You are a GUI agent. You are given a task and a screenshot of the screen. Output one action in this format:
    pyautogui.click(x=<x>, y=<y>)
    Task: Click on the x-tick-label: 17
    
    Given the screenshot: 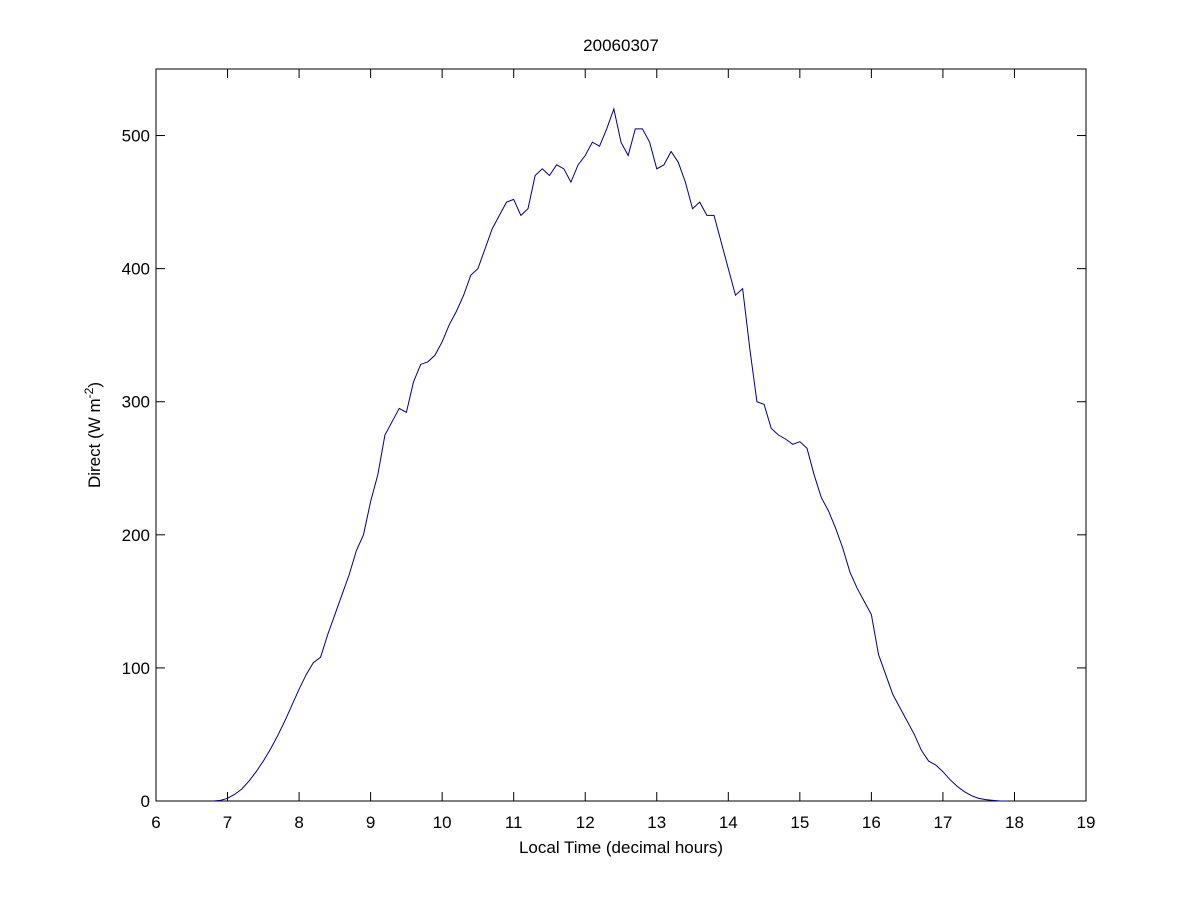 What is the action you would take?
    pyautogui.click(x=942, y=822)
    